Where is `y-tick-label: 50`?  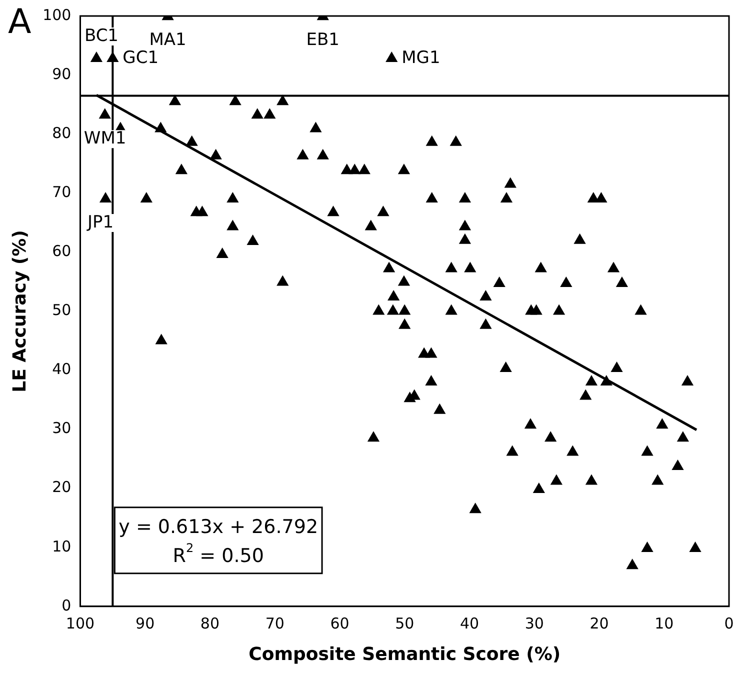
y-tick-label: 50 is located at coordinates (62, 310).